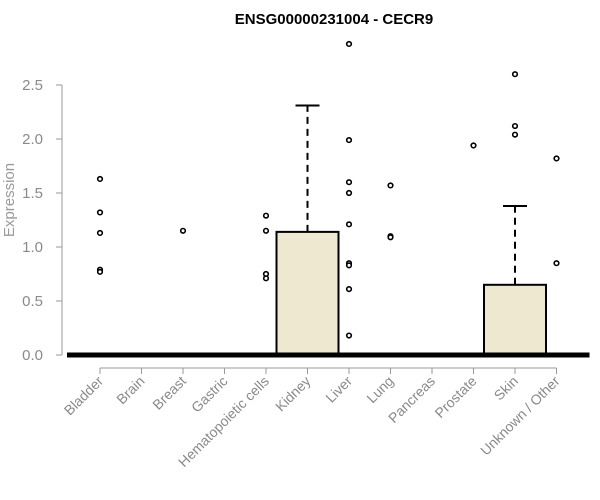 The image size is (600, 500). I want to click on x-tick-label: Breast, so click(169, 393).